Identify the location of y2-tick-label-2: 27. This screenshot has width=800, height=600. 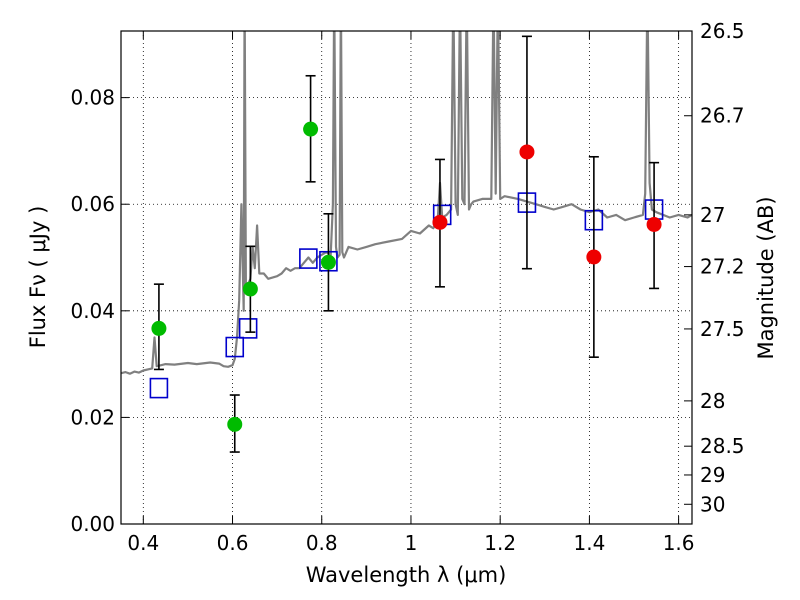
(712, 215).